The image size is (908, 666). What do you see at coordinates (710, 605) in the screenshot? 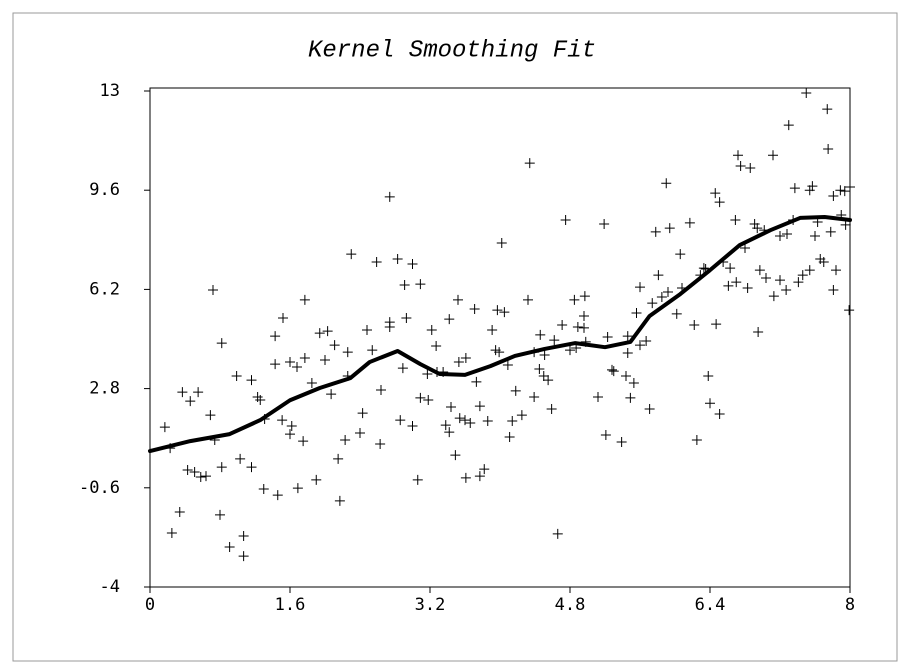
I see `x-tick-label: 6.4` at bounding box center [710, 605].